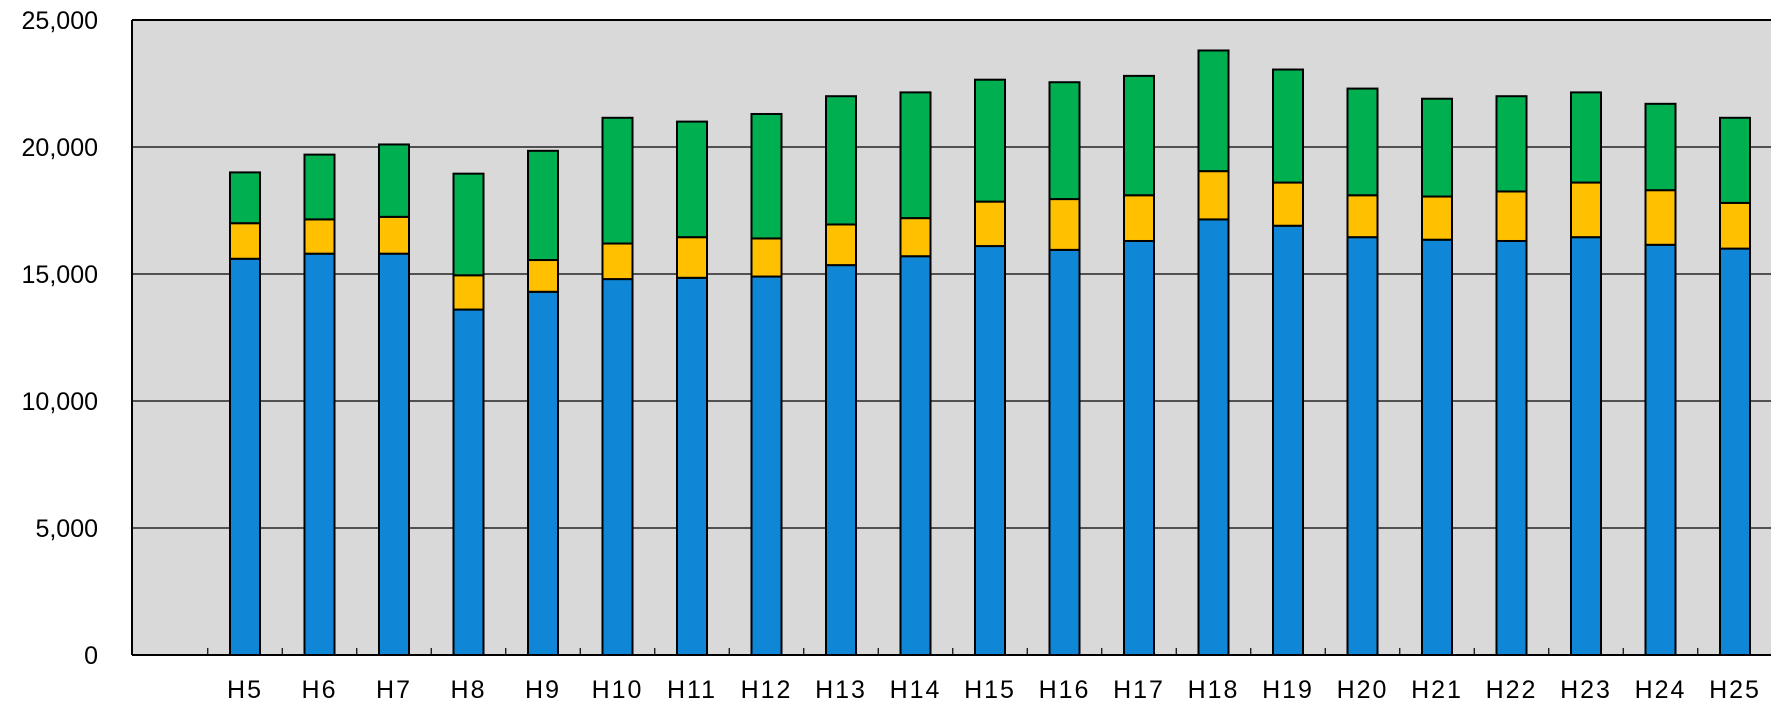 This screenshot has width=1771, height=705. Describe the element at coordinates (766, 257) in the screenshot. I see `bar-segment-2-h12` at that location.